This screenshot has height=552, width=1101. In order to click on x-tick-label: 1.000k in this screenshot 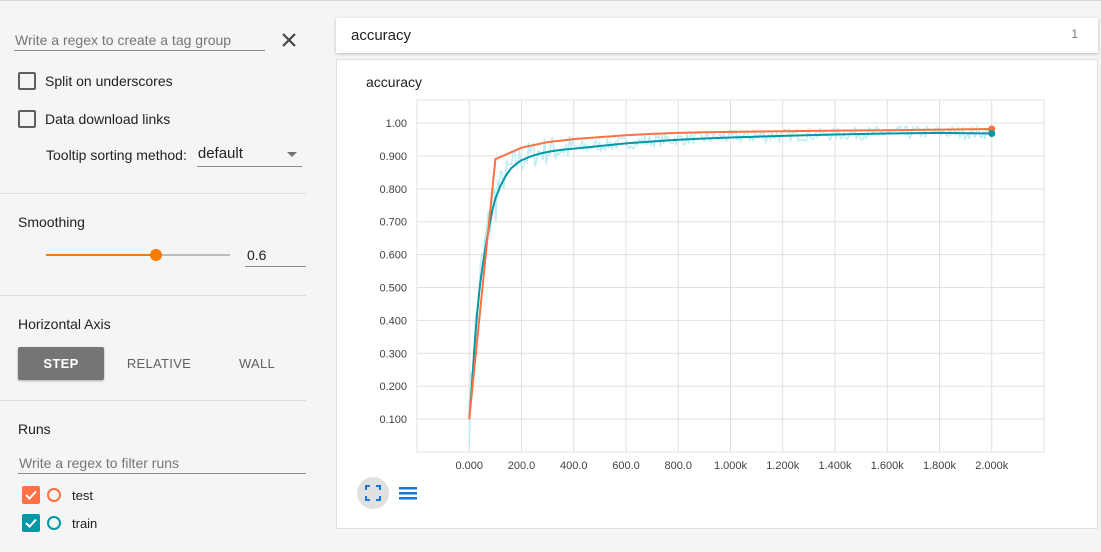, I will do `click(731, 466)`.